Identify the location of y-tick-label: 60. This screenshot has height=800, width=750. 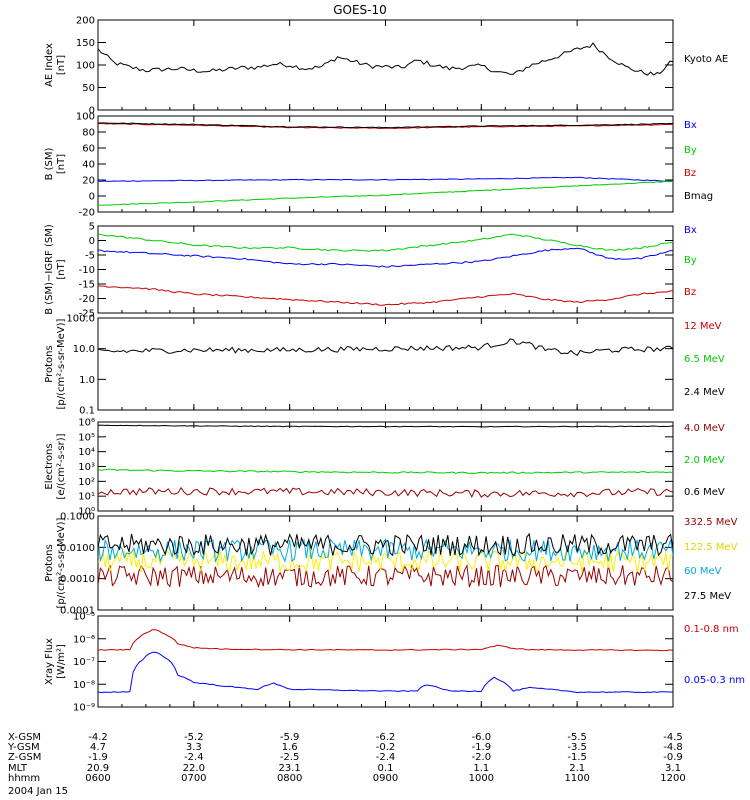
(88, 149).